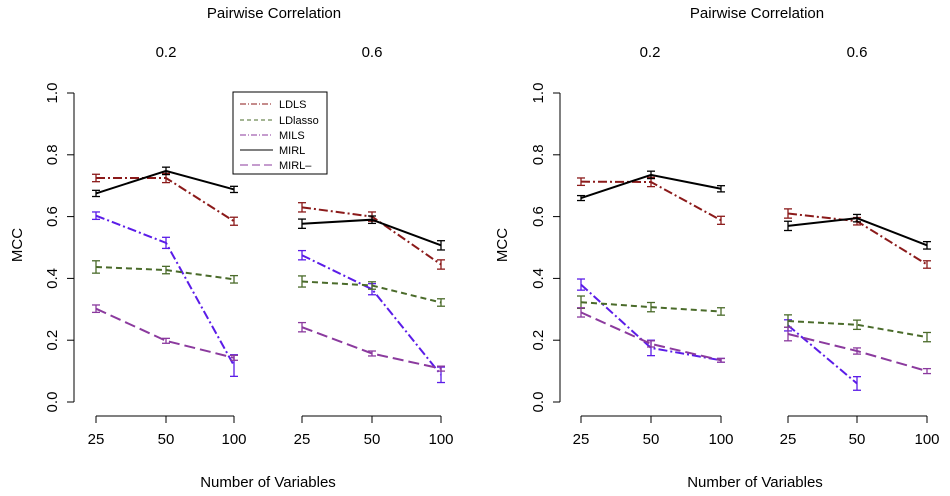  What do you see at coordinates (292, 136) in the screenshot?
I see `legend-label-mils: MILS` at bounding box center [292, 136].